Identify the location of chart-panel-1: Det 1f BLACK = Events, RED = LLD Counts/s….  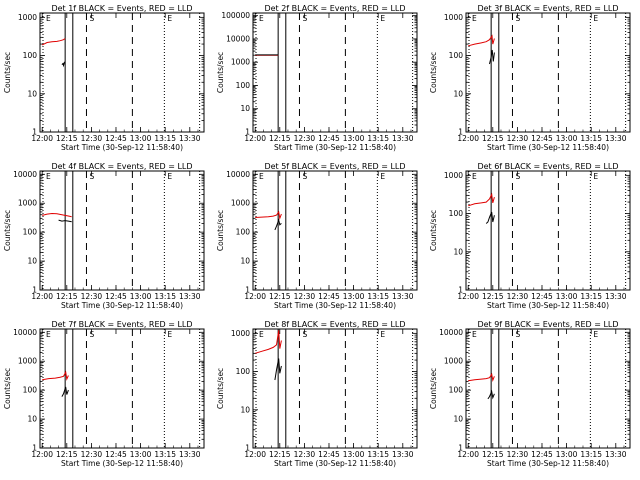
(104, 78).